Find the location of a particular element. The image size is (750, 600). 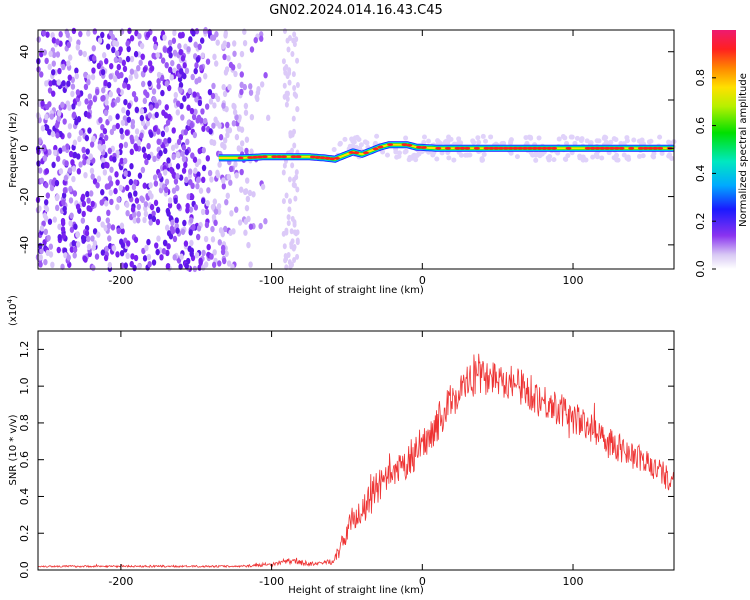

snr-x-tick-label: 100 is located at coordinates (573, 581).